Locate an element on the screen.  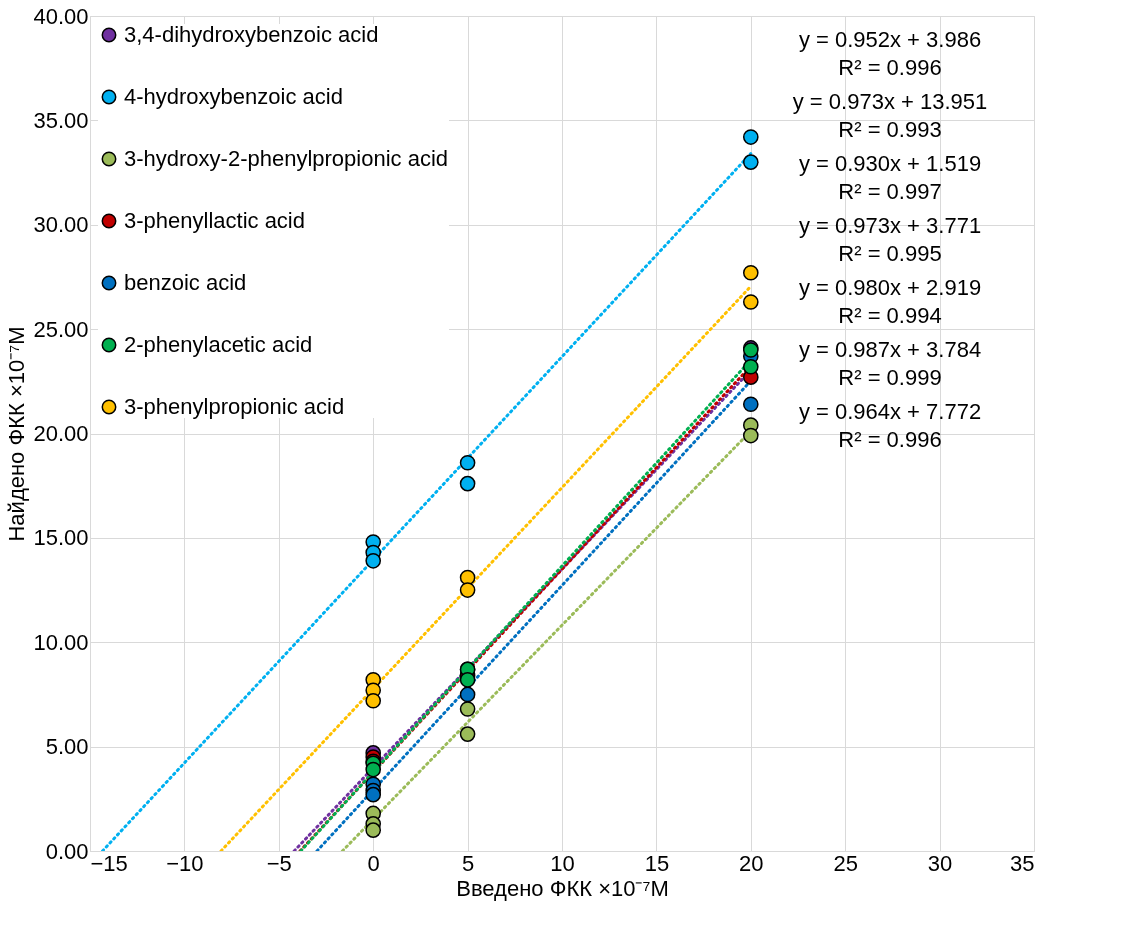
x-tick-label: 10 is located at coordinates (562, 863).